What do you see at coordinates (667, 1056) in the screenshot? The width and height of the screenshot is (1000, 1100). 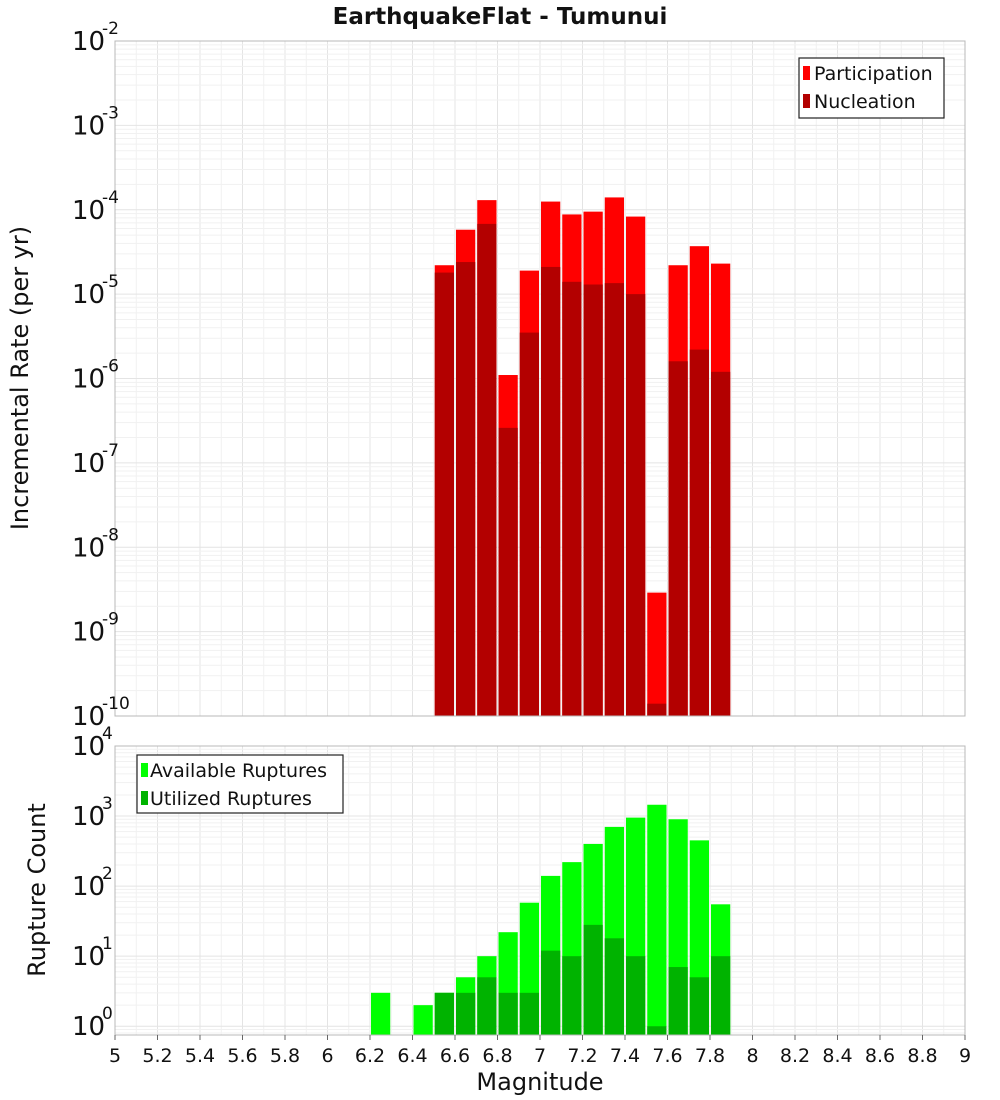 I see `x-tick-label: 7.6` at bounding box center [667, 1056].